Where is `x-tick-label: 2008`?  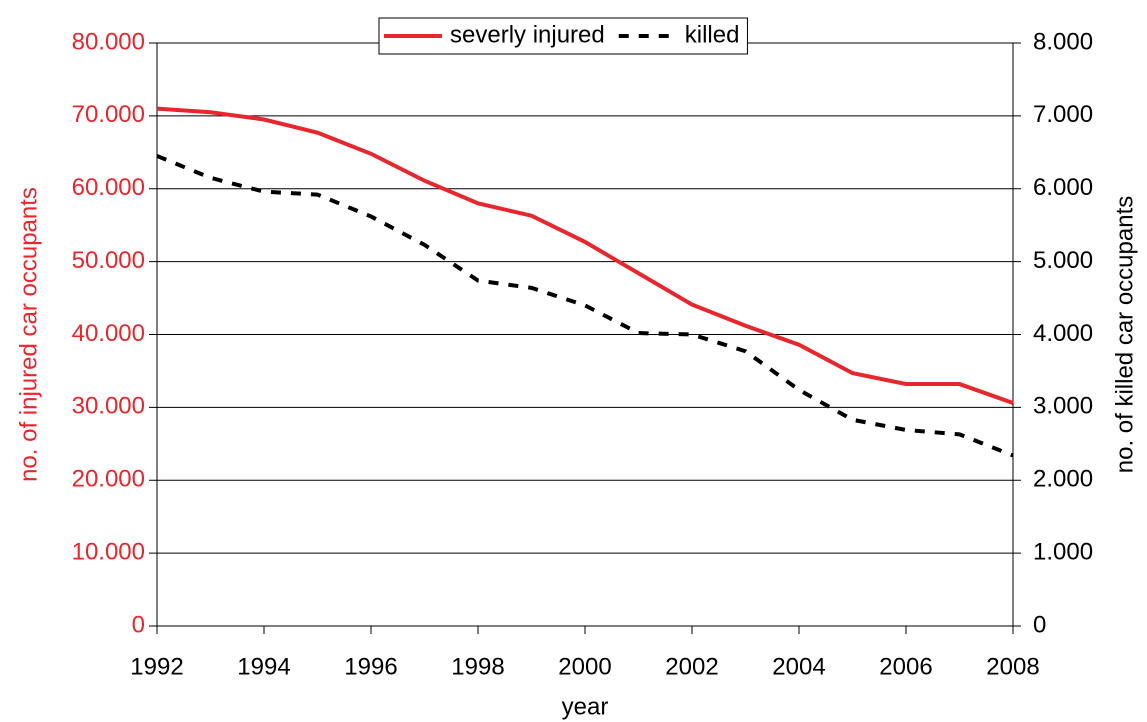 x-tick-label: 2008 is located at coordinates (1012, 666).